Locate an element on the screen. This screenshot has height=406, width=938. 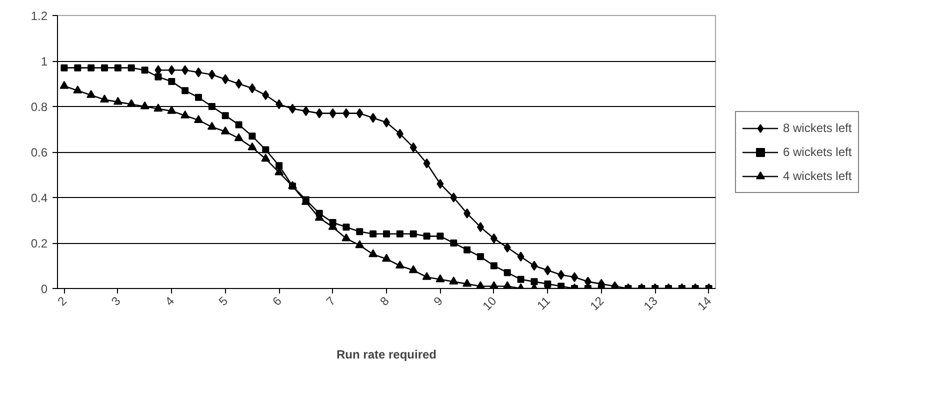
x-tick-label: 12 is located at coordinates (597, 304).